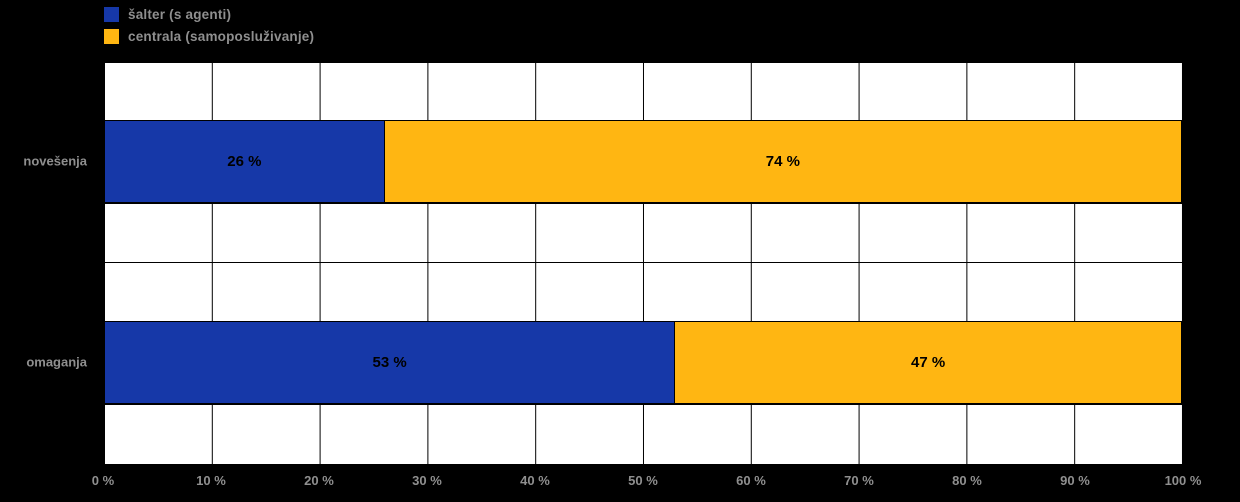 The height and width of the screenshot is (502, 1240). What do you see at coordinates (643, 480) in the screenshot?
I see `x-tick-50: 50 %` at bounding box center [643, 480].